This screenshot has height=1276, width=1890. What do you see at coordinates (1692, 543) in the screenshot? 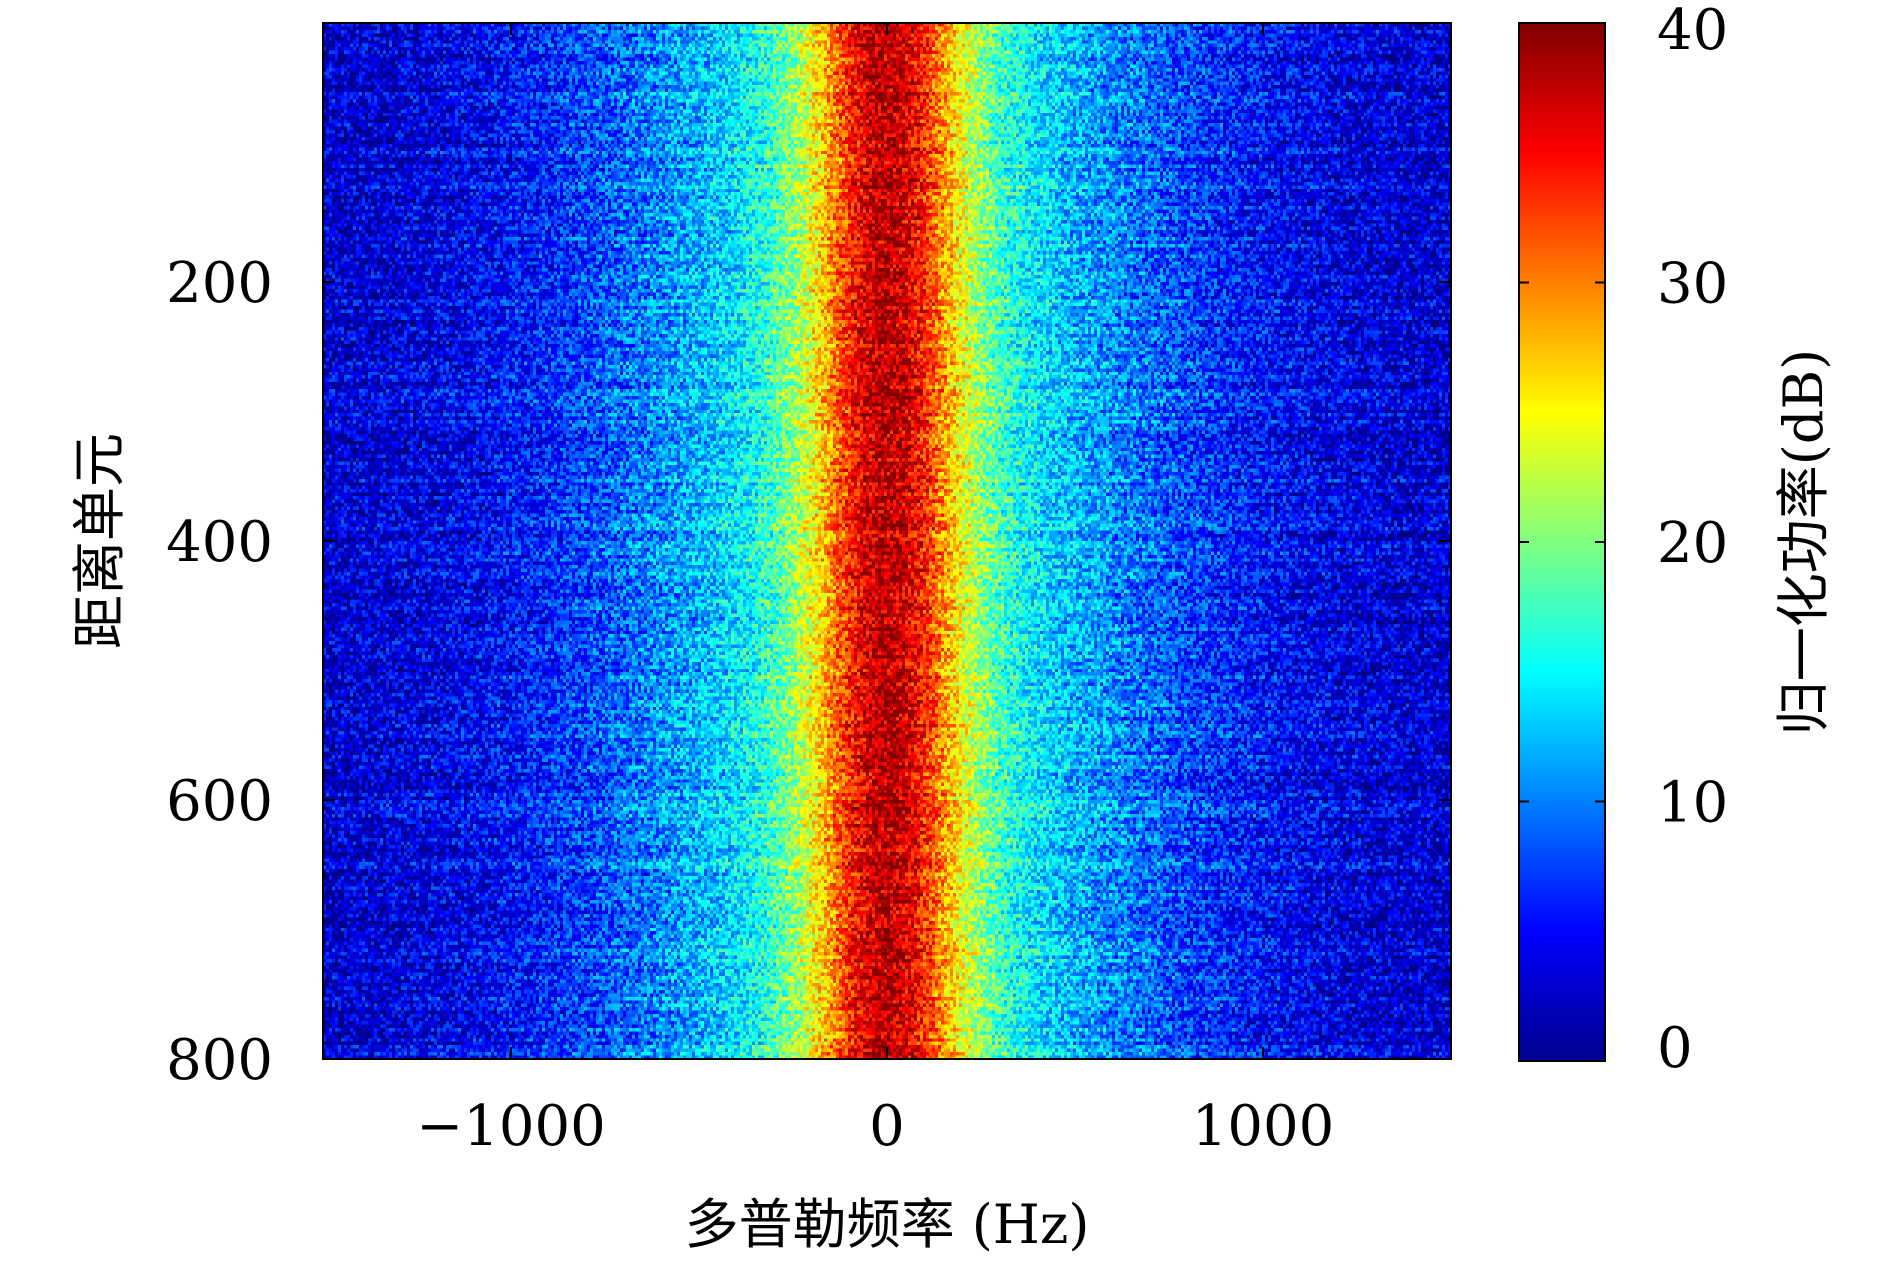
I see `colorbar-tick-label: 20` at bounding box center [1692, 543].